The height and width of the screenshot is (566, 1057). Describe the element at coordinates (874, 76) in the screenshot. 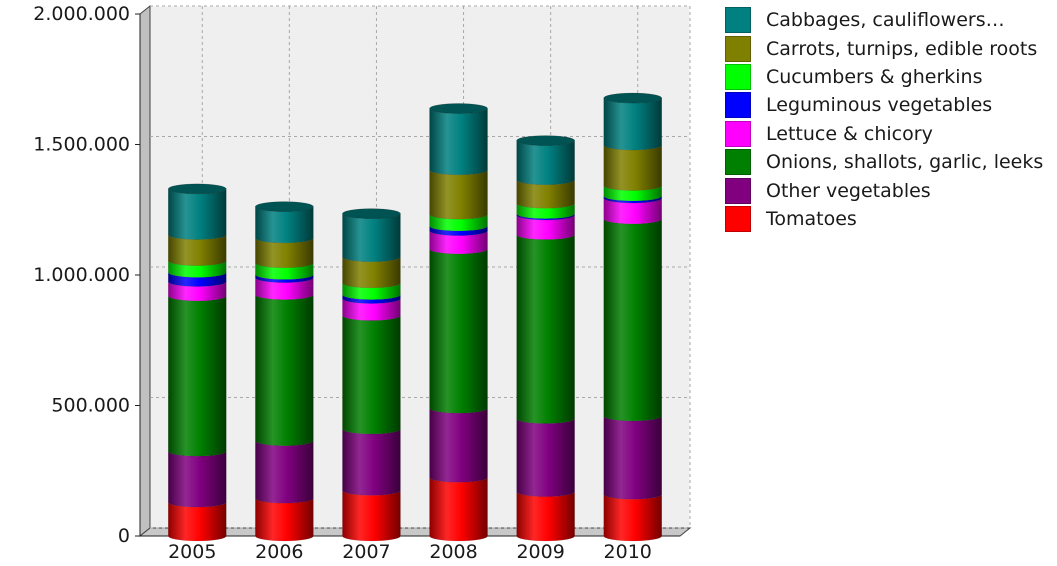

I see `legend-label: Cucumbers & gherkins` at that location.